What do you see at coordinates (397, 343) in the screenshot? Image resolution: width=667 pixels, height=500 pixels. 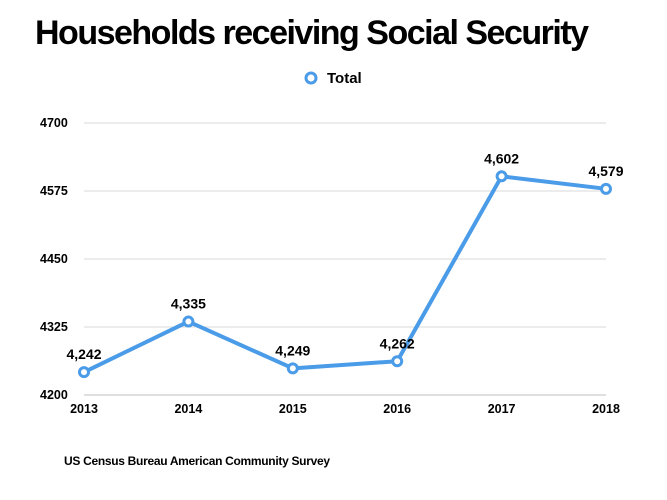 I see `data-label: 4,262` at bounding box center [397, 343].